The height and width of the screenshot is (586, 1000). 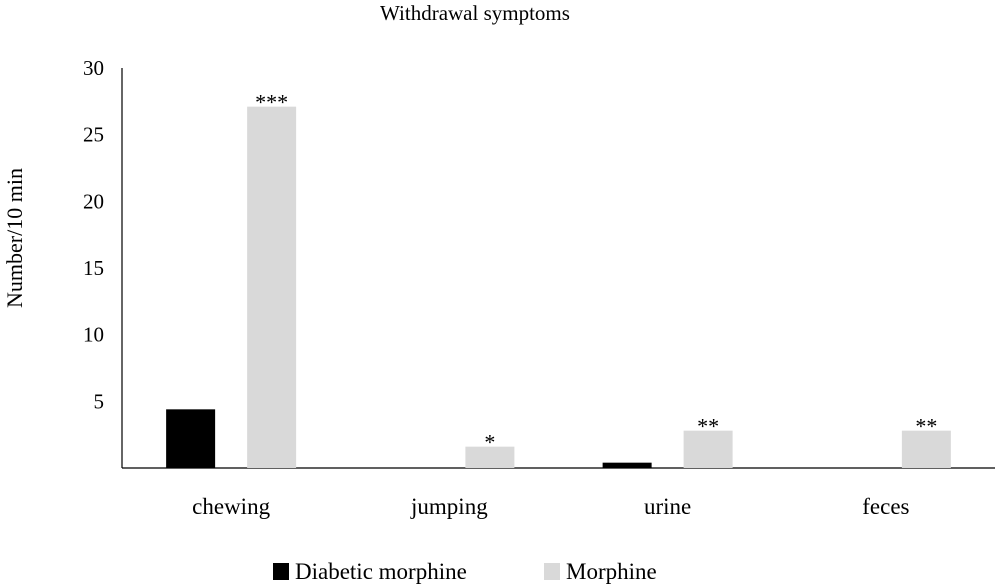 I want to click on y-tick-label: 25, so click(x=93, y=135).